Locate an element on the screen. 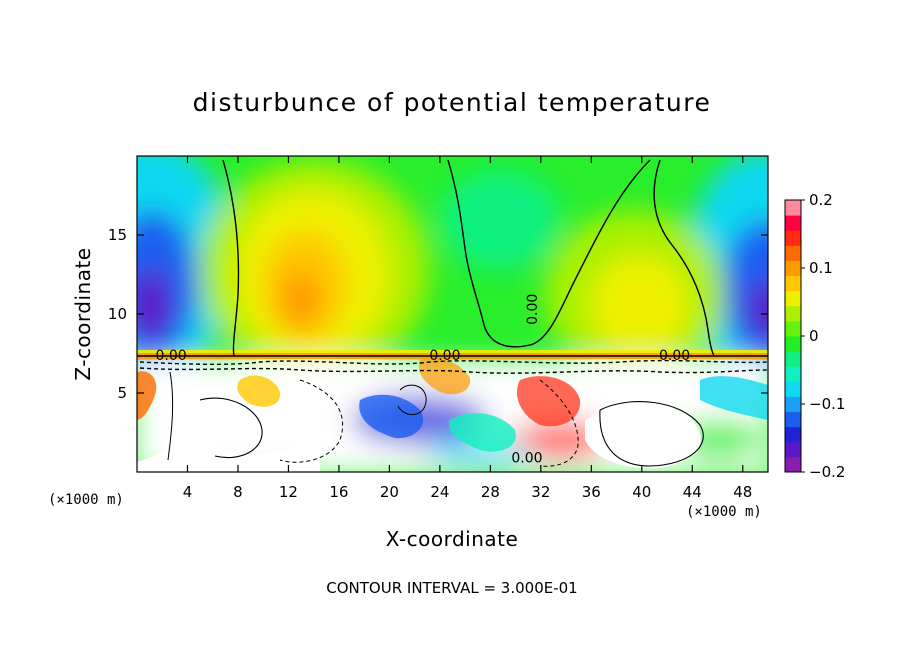 This screenshot has width=904, height=654. chart-title: disturbunce of potential temperature is located at coordinates (452, 102).